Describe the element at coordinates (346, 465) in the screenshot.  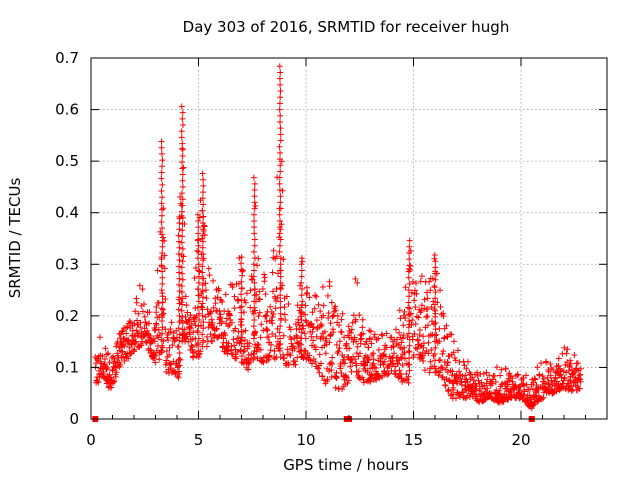
I see `x-axis-label: GPS time / hours` at that location.